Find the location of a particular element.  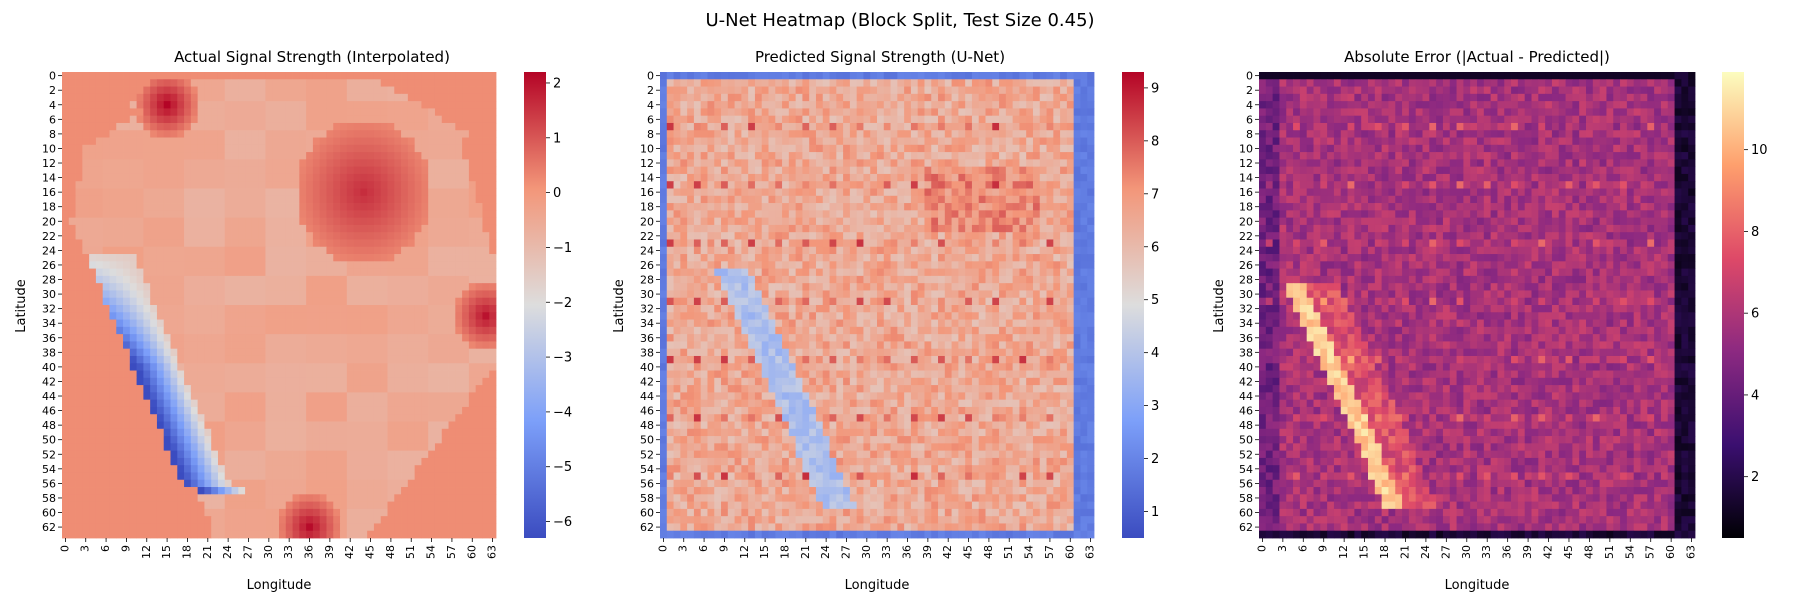

x-tick-label: 18 is located at coordinates (187, 552).